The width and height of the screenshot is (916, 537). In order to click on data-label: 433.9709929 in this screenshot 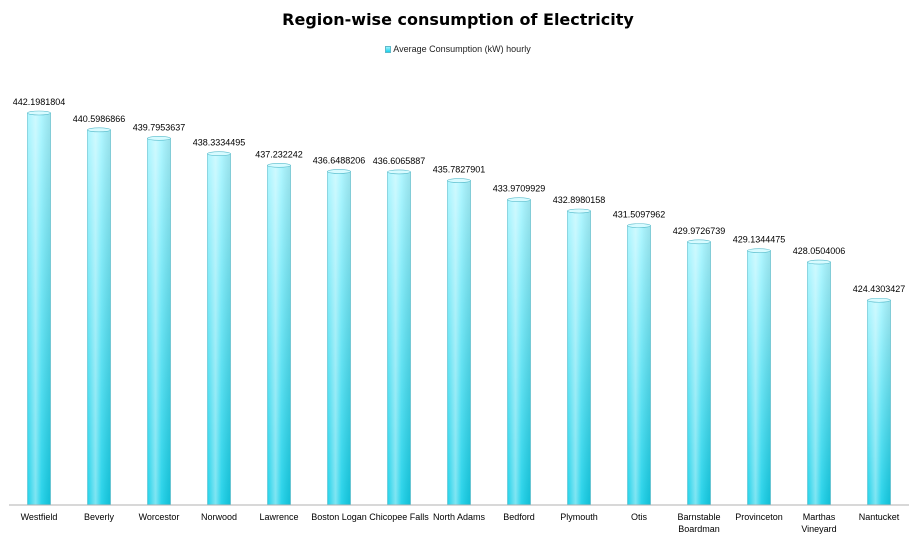, I will do `click(519, 189)`.